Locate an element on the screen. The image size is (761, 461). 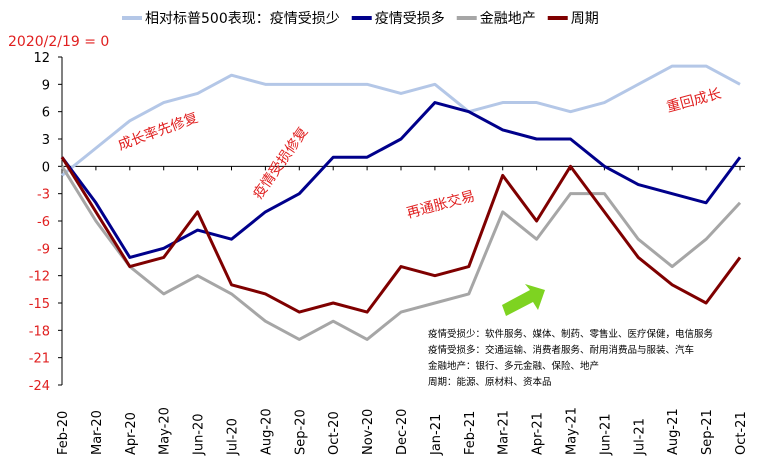
y-tick-label: -3 is located at coordinates (43, 195).